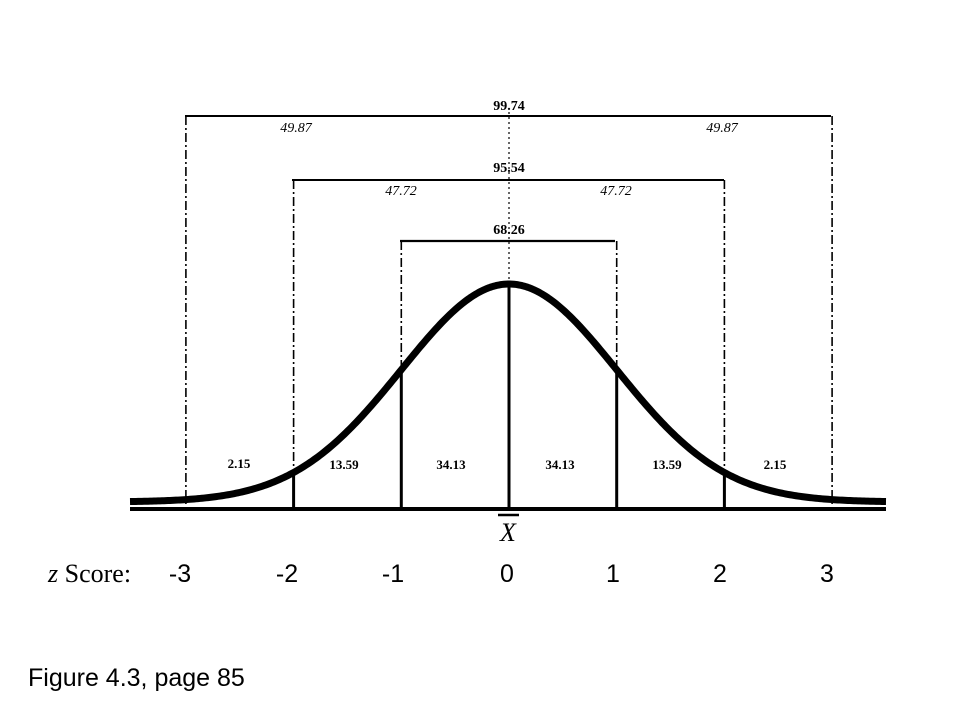 The width and height of the screenshot is (960, 720). What do you see at coordinates (52, 573) in the screenshot?
I see `z-italic: z` at bounding box center [52, 573].